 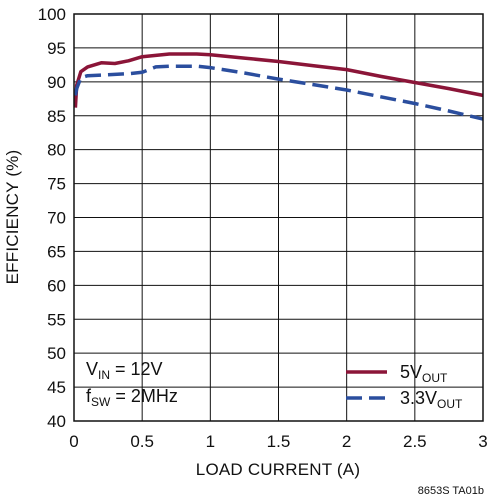 I want to click on legend-label-3v3: 3.3VOUT, so click(x=431, y=399).